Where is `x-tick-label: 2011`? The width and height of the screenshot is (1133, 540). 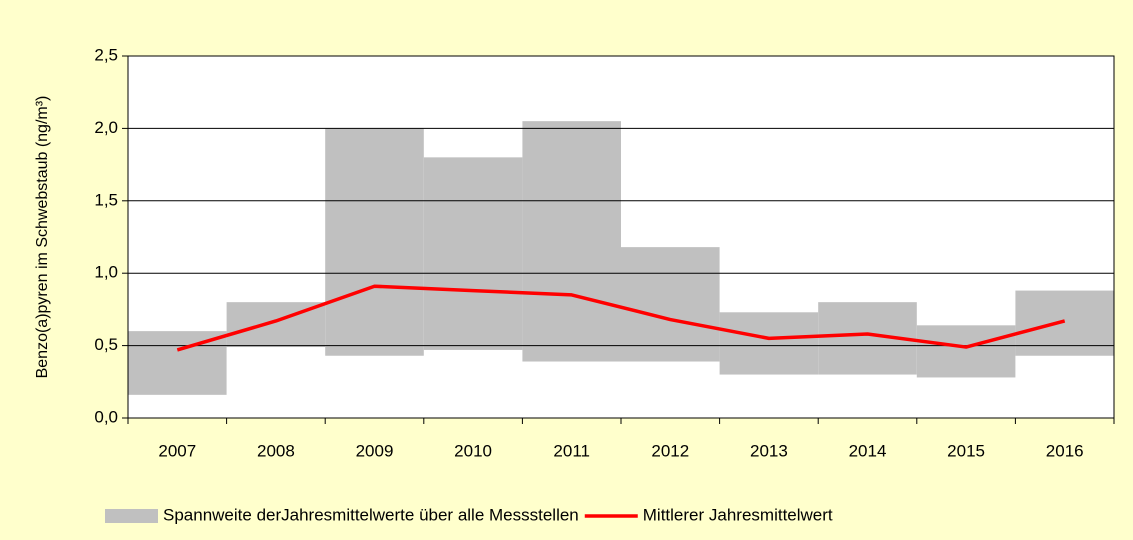 x-tick-label: 2011 is located at coordinates (571, 450).